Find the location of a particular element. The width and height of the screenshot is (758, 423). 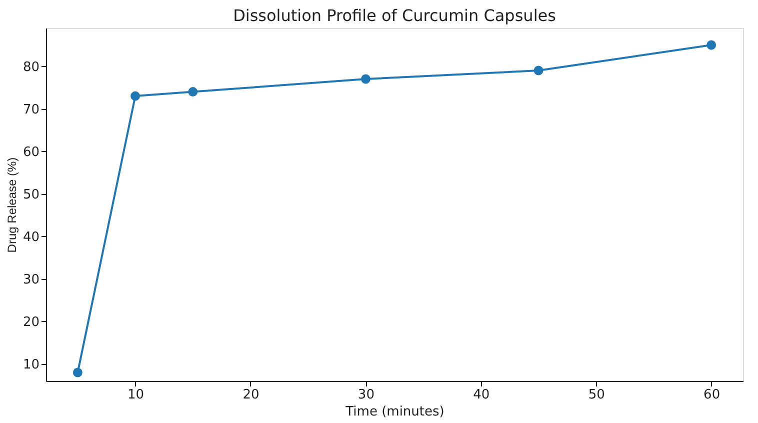

y-tick-label: 80 is located at coordinates (31, 67).